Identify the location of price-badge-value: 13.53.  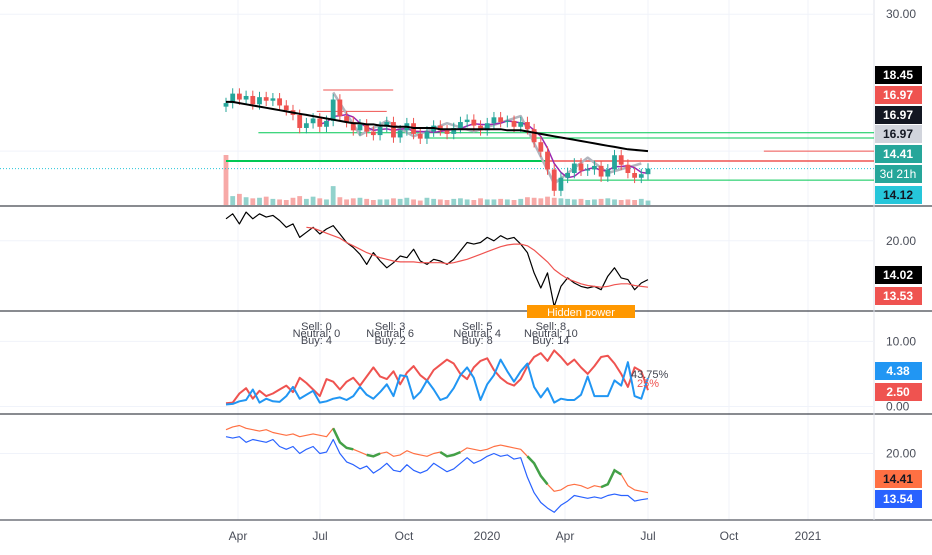
(898, 296).